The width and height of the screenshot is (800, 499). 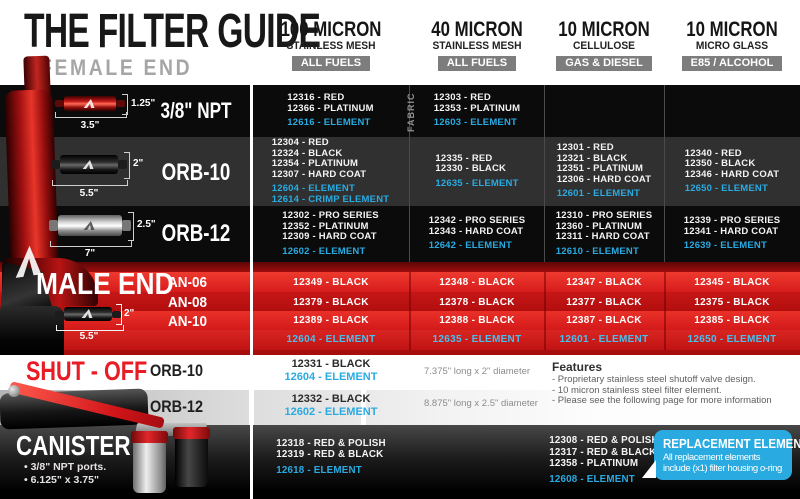 I want to click on element-cell: 12604 - ELEMENT, so click(x=331, y=339).